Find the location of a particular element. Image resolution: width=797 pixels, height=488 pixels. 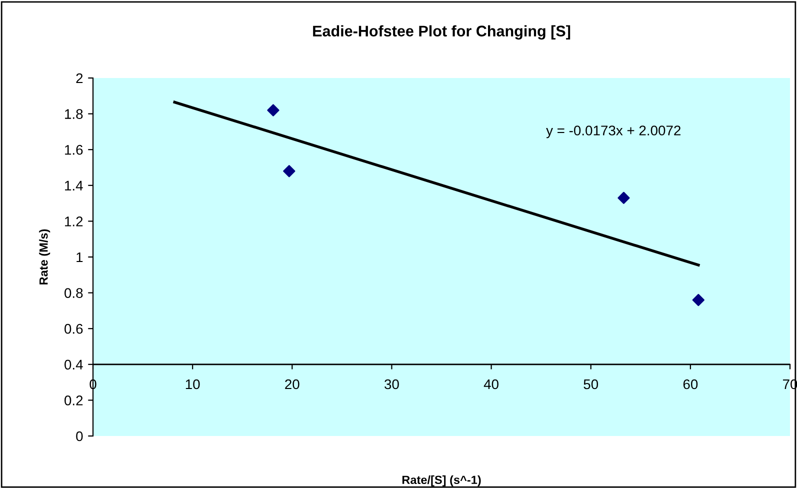

x-axis-title: Rate/[S] (s^-1) is located at coordinates (441, 480).